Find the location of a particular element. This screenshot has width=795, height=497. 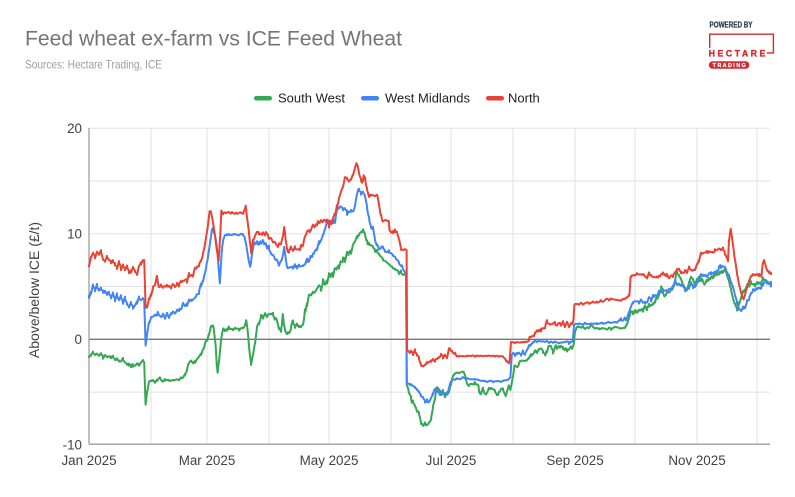

svg-text: Sep 2025 is located at coordinates (574, 460).